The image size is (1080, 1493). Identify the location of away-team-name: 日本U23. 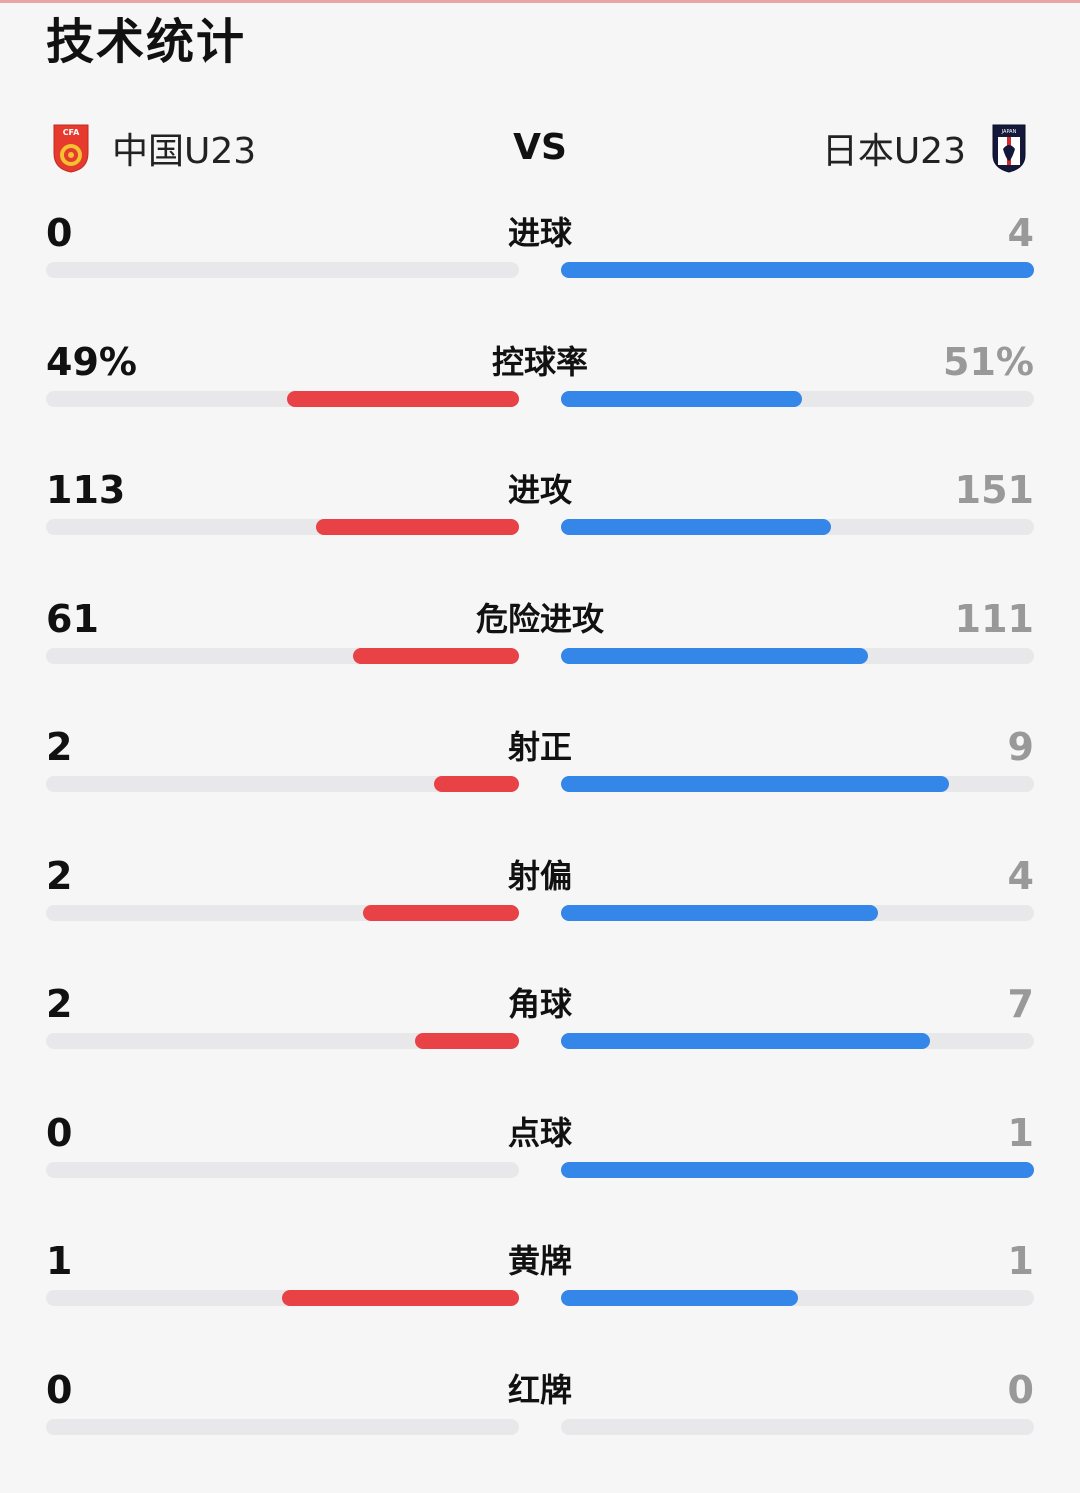
(893, 151).